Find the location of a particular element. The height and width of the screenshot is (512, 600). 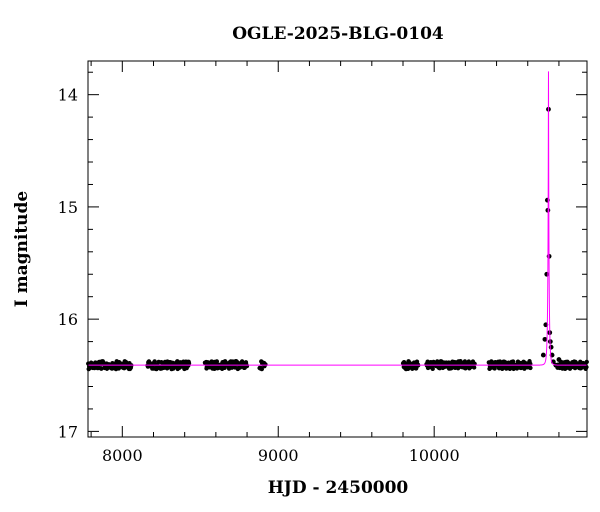

y-axis-label: I magnitude is located at coordinates (22, 249).